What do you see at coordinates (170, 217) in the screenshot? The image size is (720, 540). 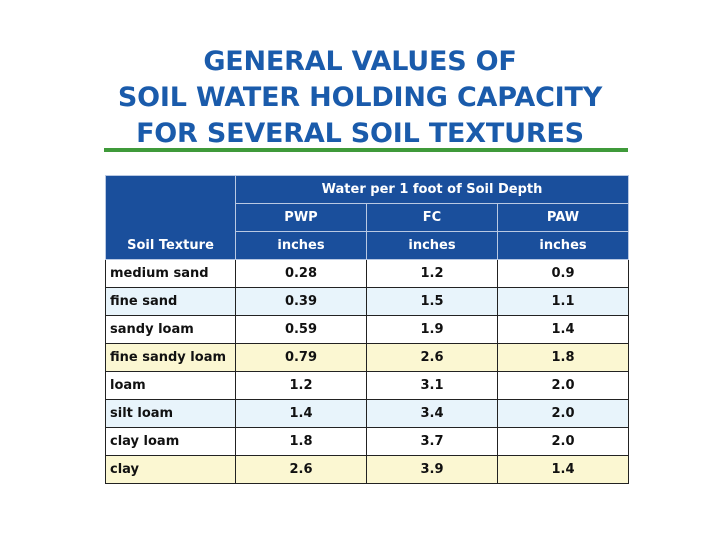 I see `header-soil-texture: Soil Texture` at bounding box center [170, 217].